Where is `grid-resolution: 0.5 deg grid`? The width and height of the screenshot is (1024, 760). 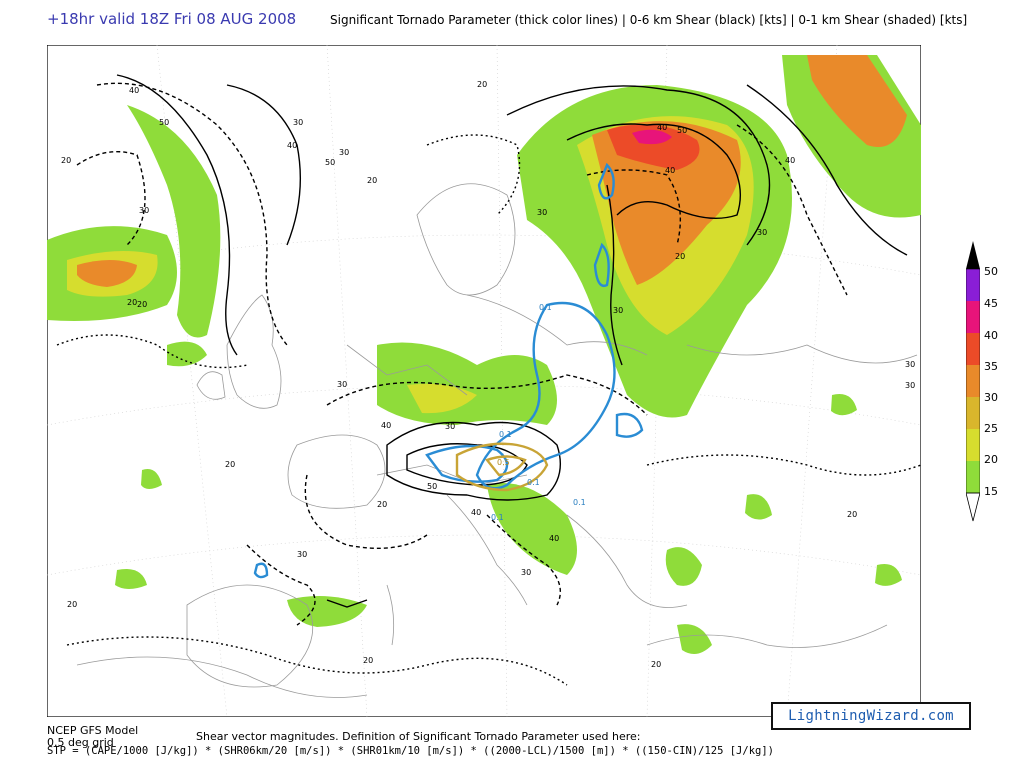
grid-resolution: 0.5 deg grid is located at coordinates (80, 742).